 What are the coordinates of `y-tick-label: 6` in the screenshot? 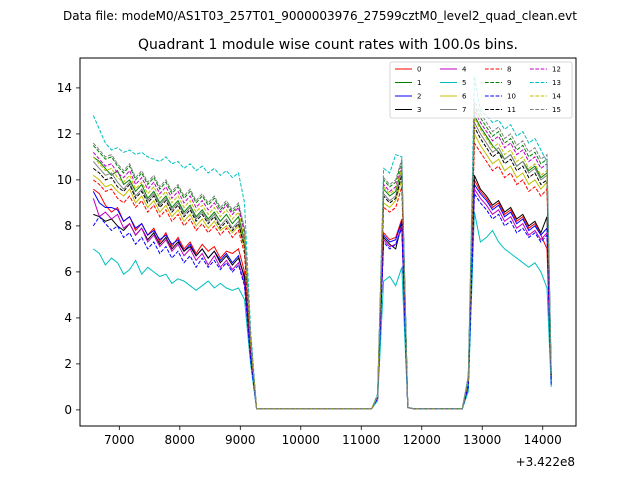 It's located at (68, 272).